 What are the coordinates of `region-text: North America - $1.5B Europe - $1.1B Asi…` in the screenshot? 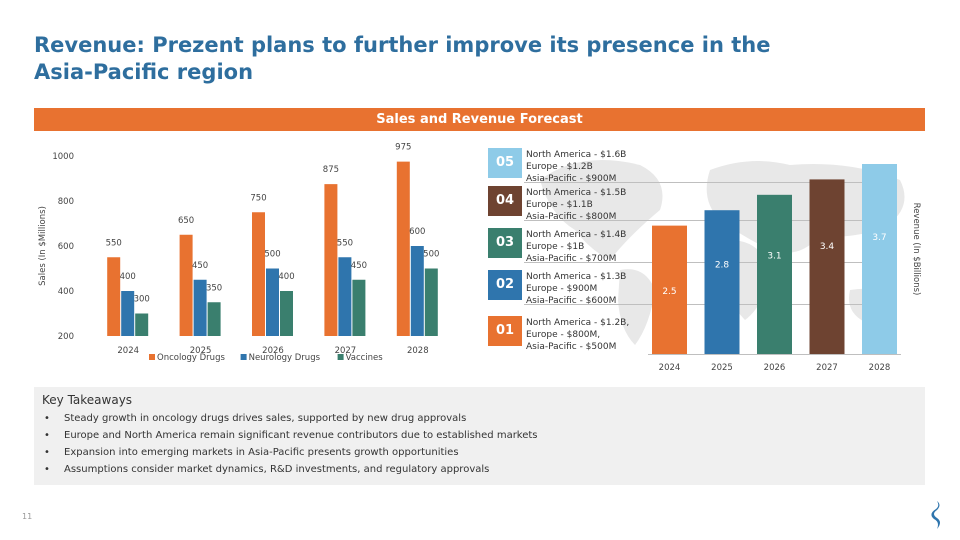 It's located at (576, 205).